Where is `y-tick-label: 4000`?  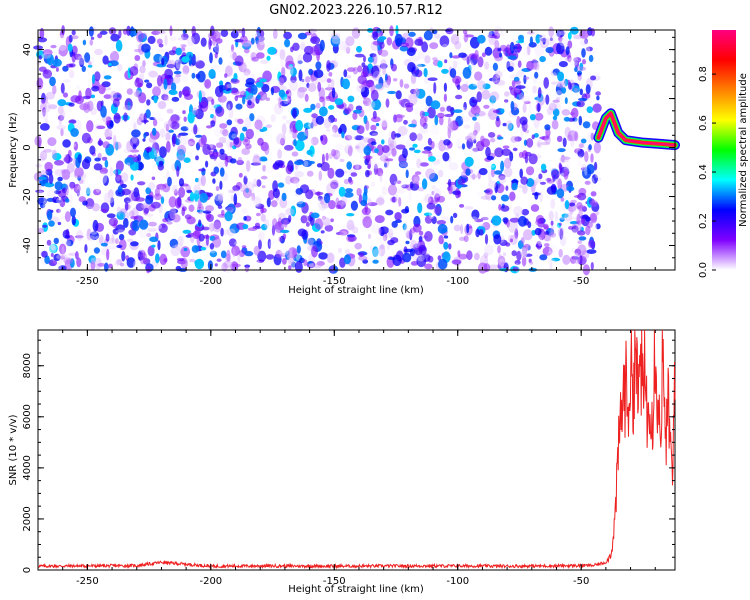 y-tick-label: 4000 is located at coordinates (27, 467).